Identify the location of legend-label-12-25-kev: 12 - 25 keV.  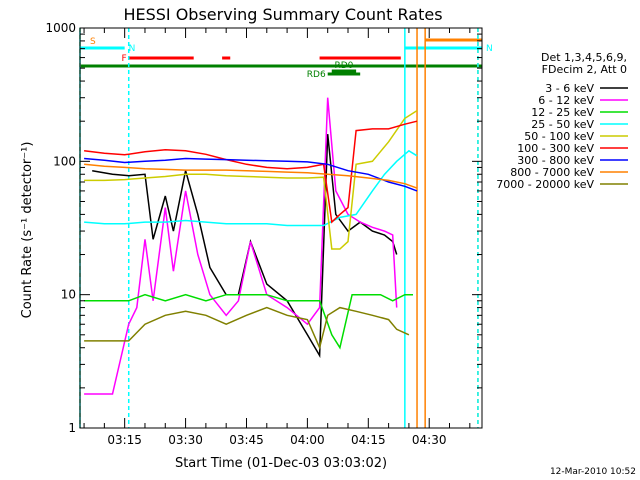
(562, 112).